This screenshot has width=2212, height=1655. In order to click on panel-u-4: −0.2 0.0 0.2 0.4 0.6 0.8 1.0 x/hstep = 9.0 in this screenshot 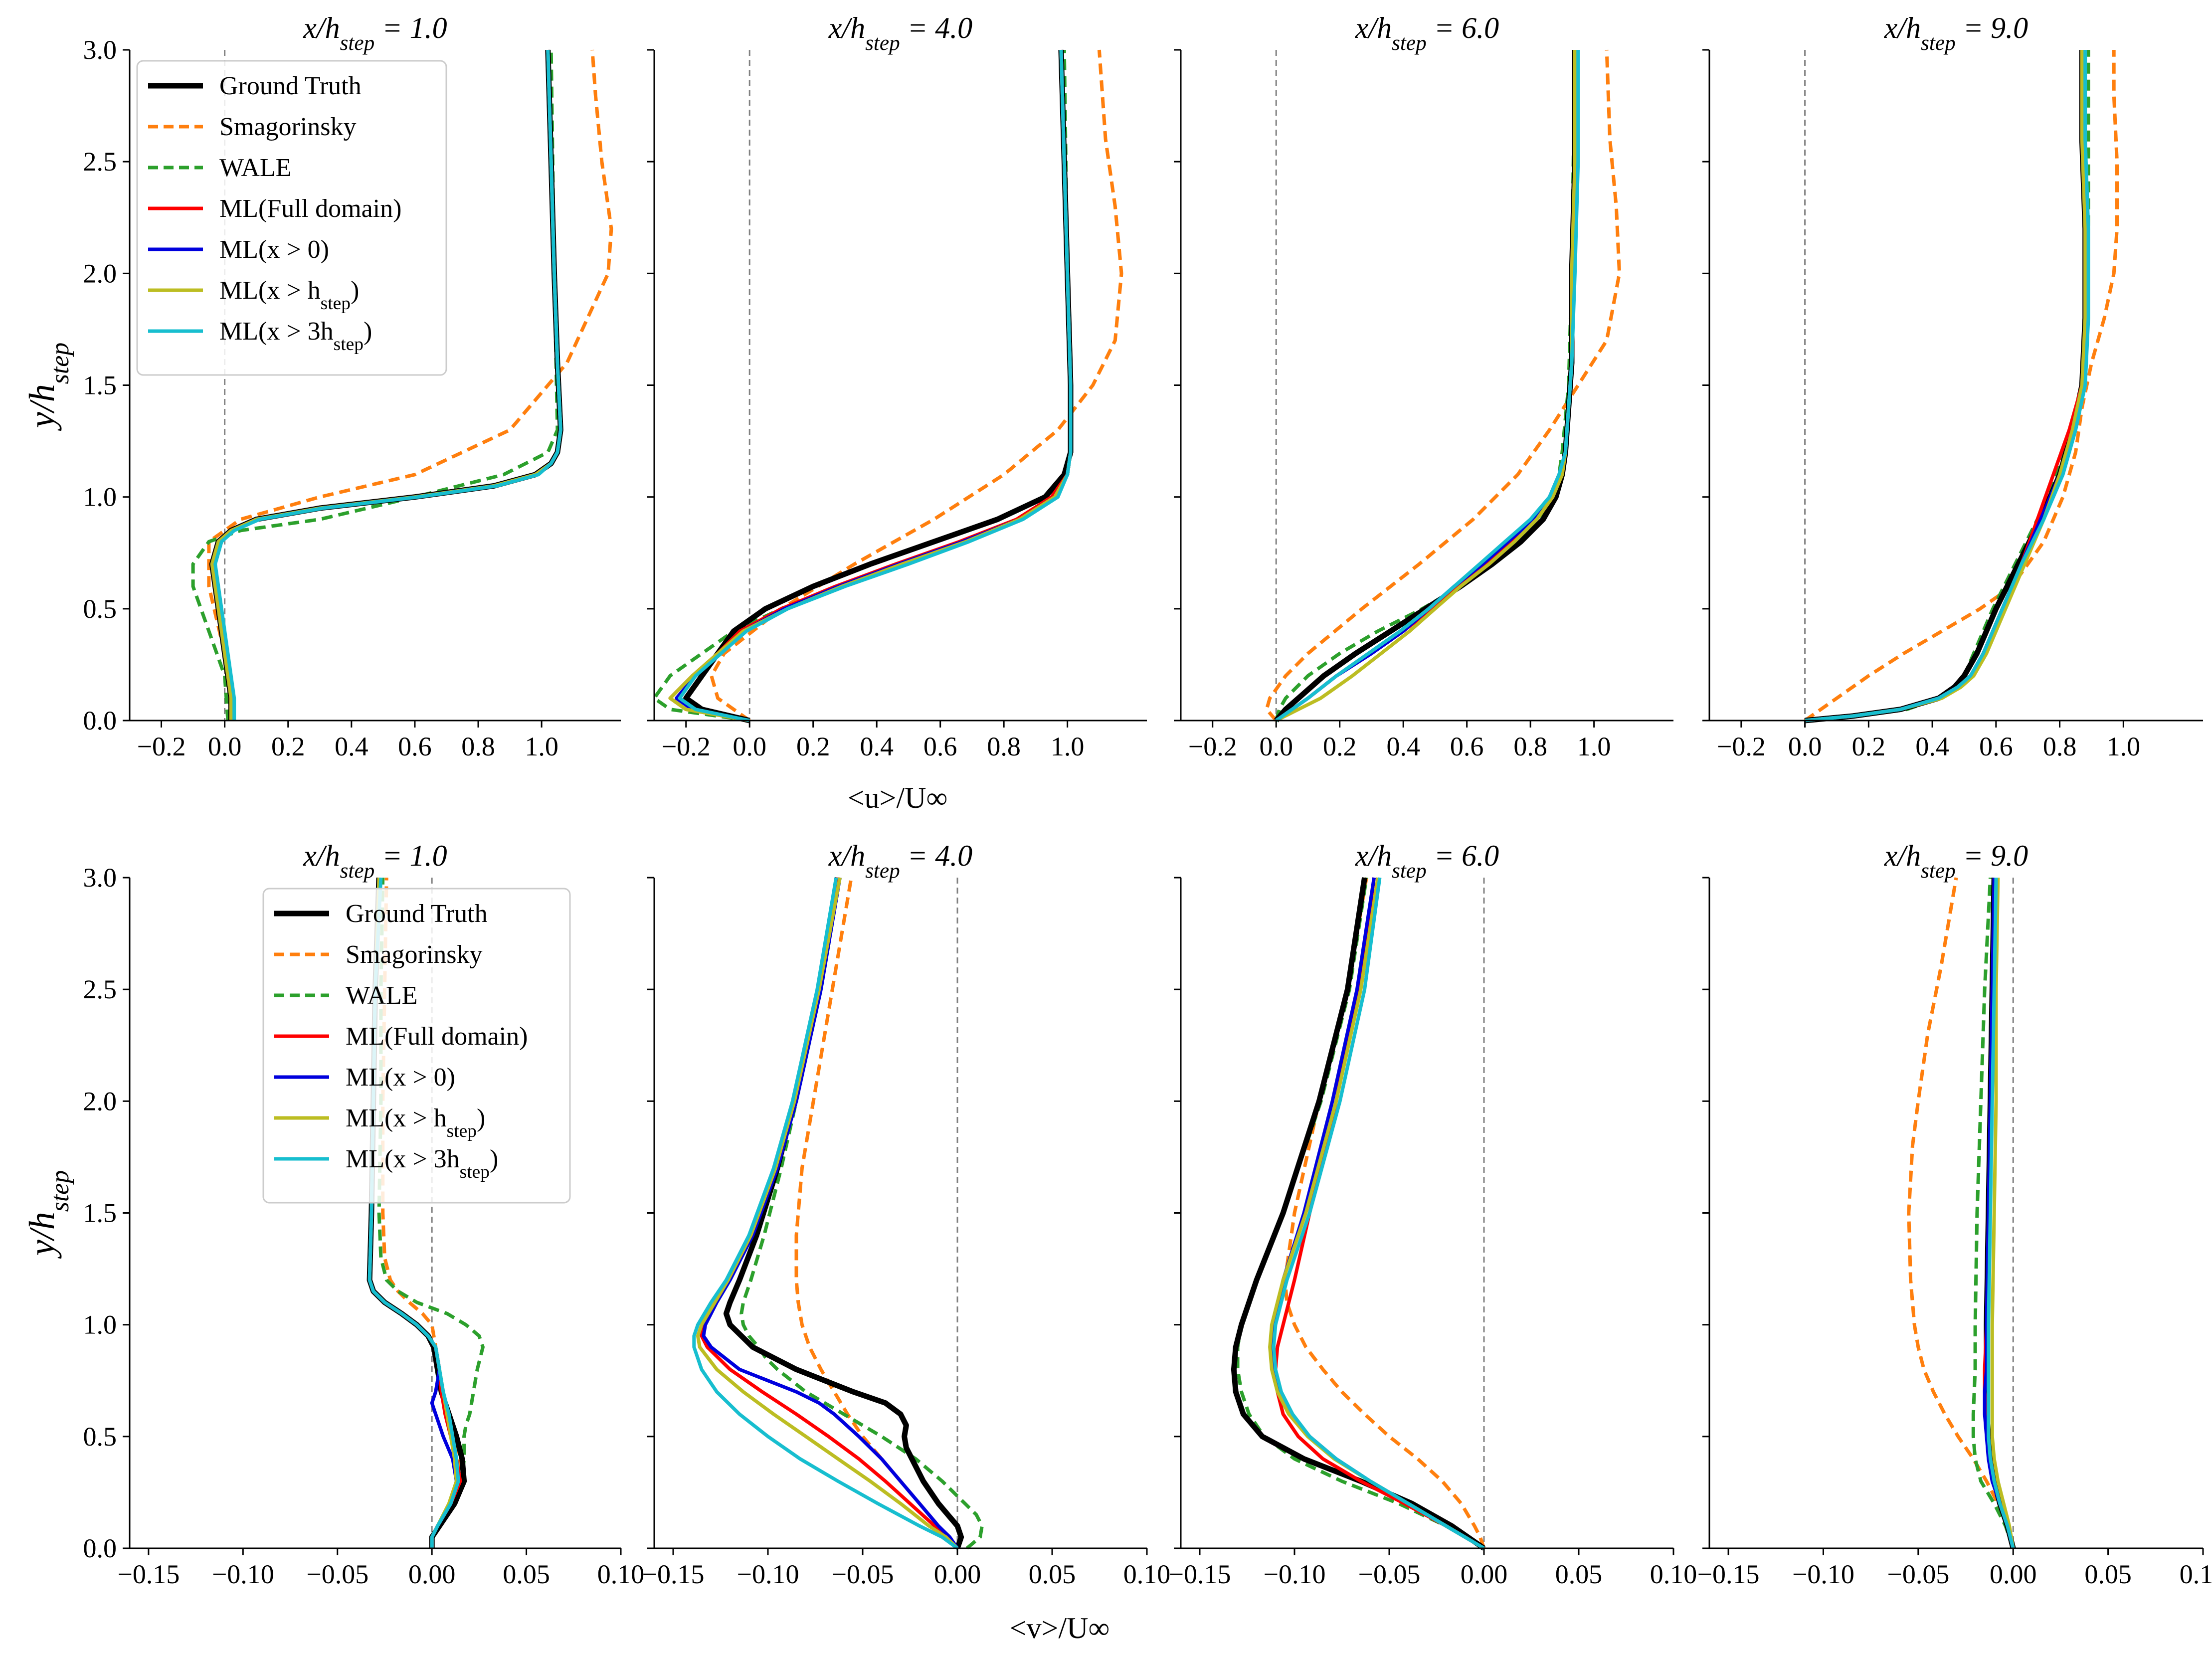, I will do `click(1952, 386)`.